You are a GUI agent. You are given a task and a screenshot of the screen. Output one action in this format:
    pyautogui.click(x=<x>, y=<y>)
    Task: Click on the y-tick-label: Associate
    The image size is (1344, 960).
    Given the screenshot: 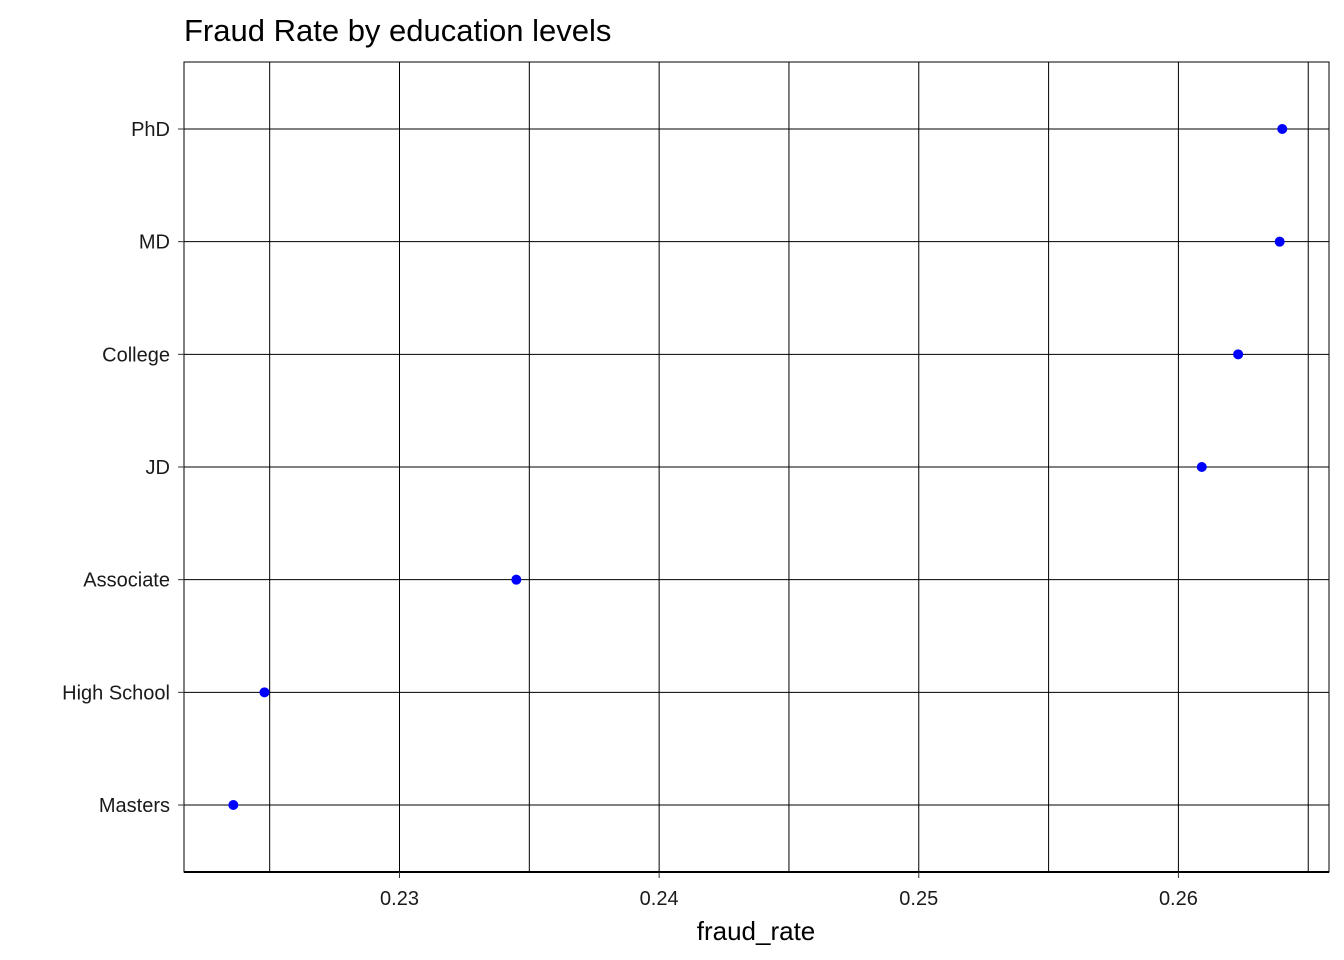 What is the action you would take?
    pyautogui.click(x=126, y=581)
    